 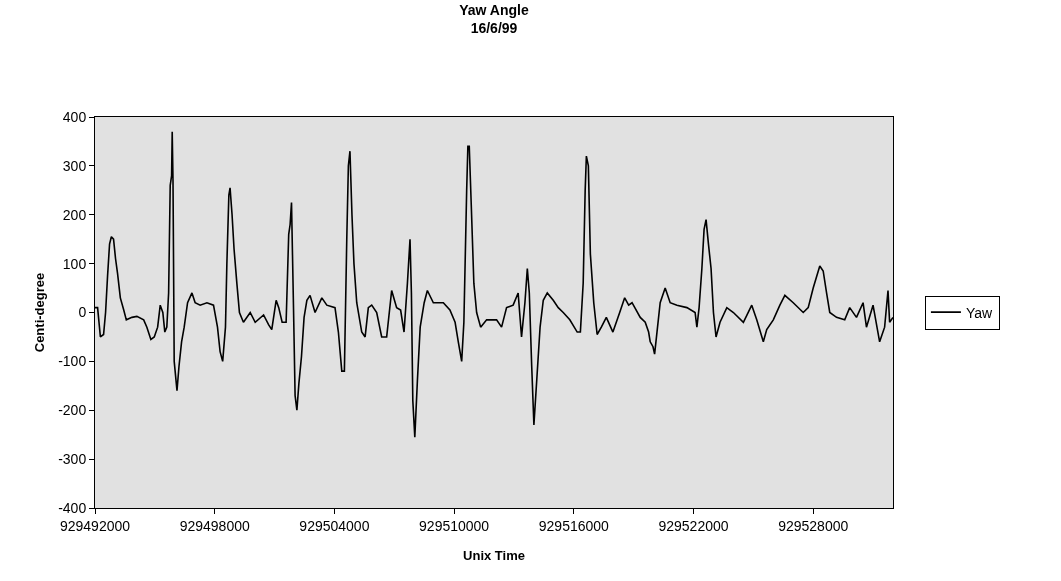 I want to click on x-tick-label: 929492000, so click(x=95, y=525).